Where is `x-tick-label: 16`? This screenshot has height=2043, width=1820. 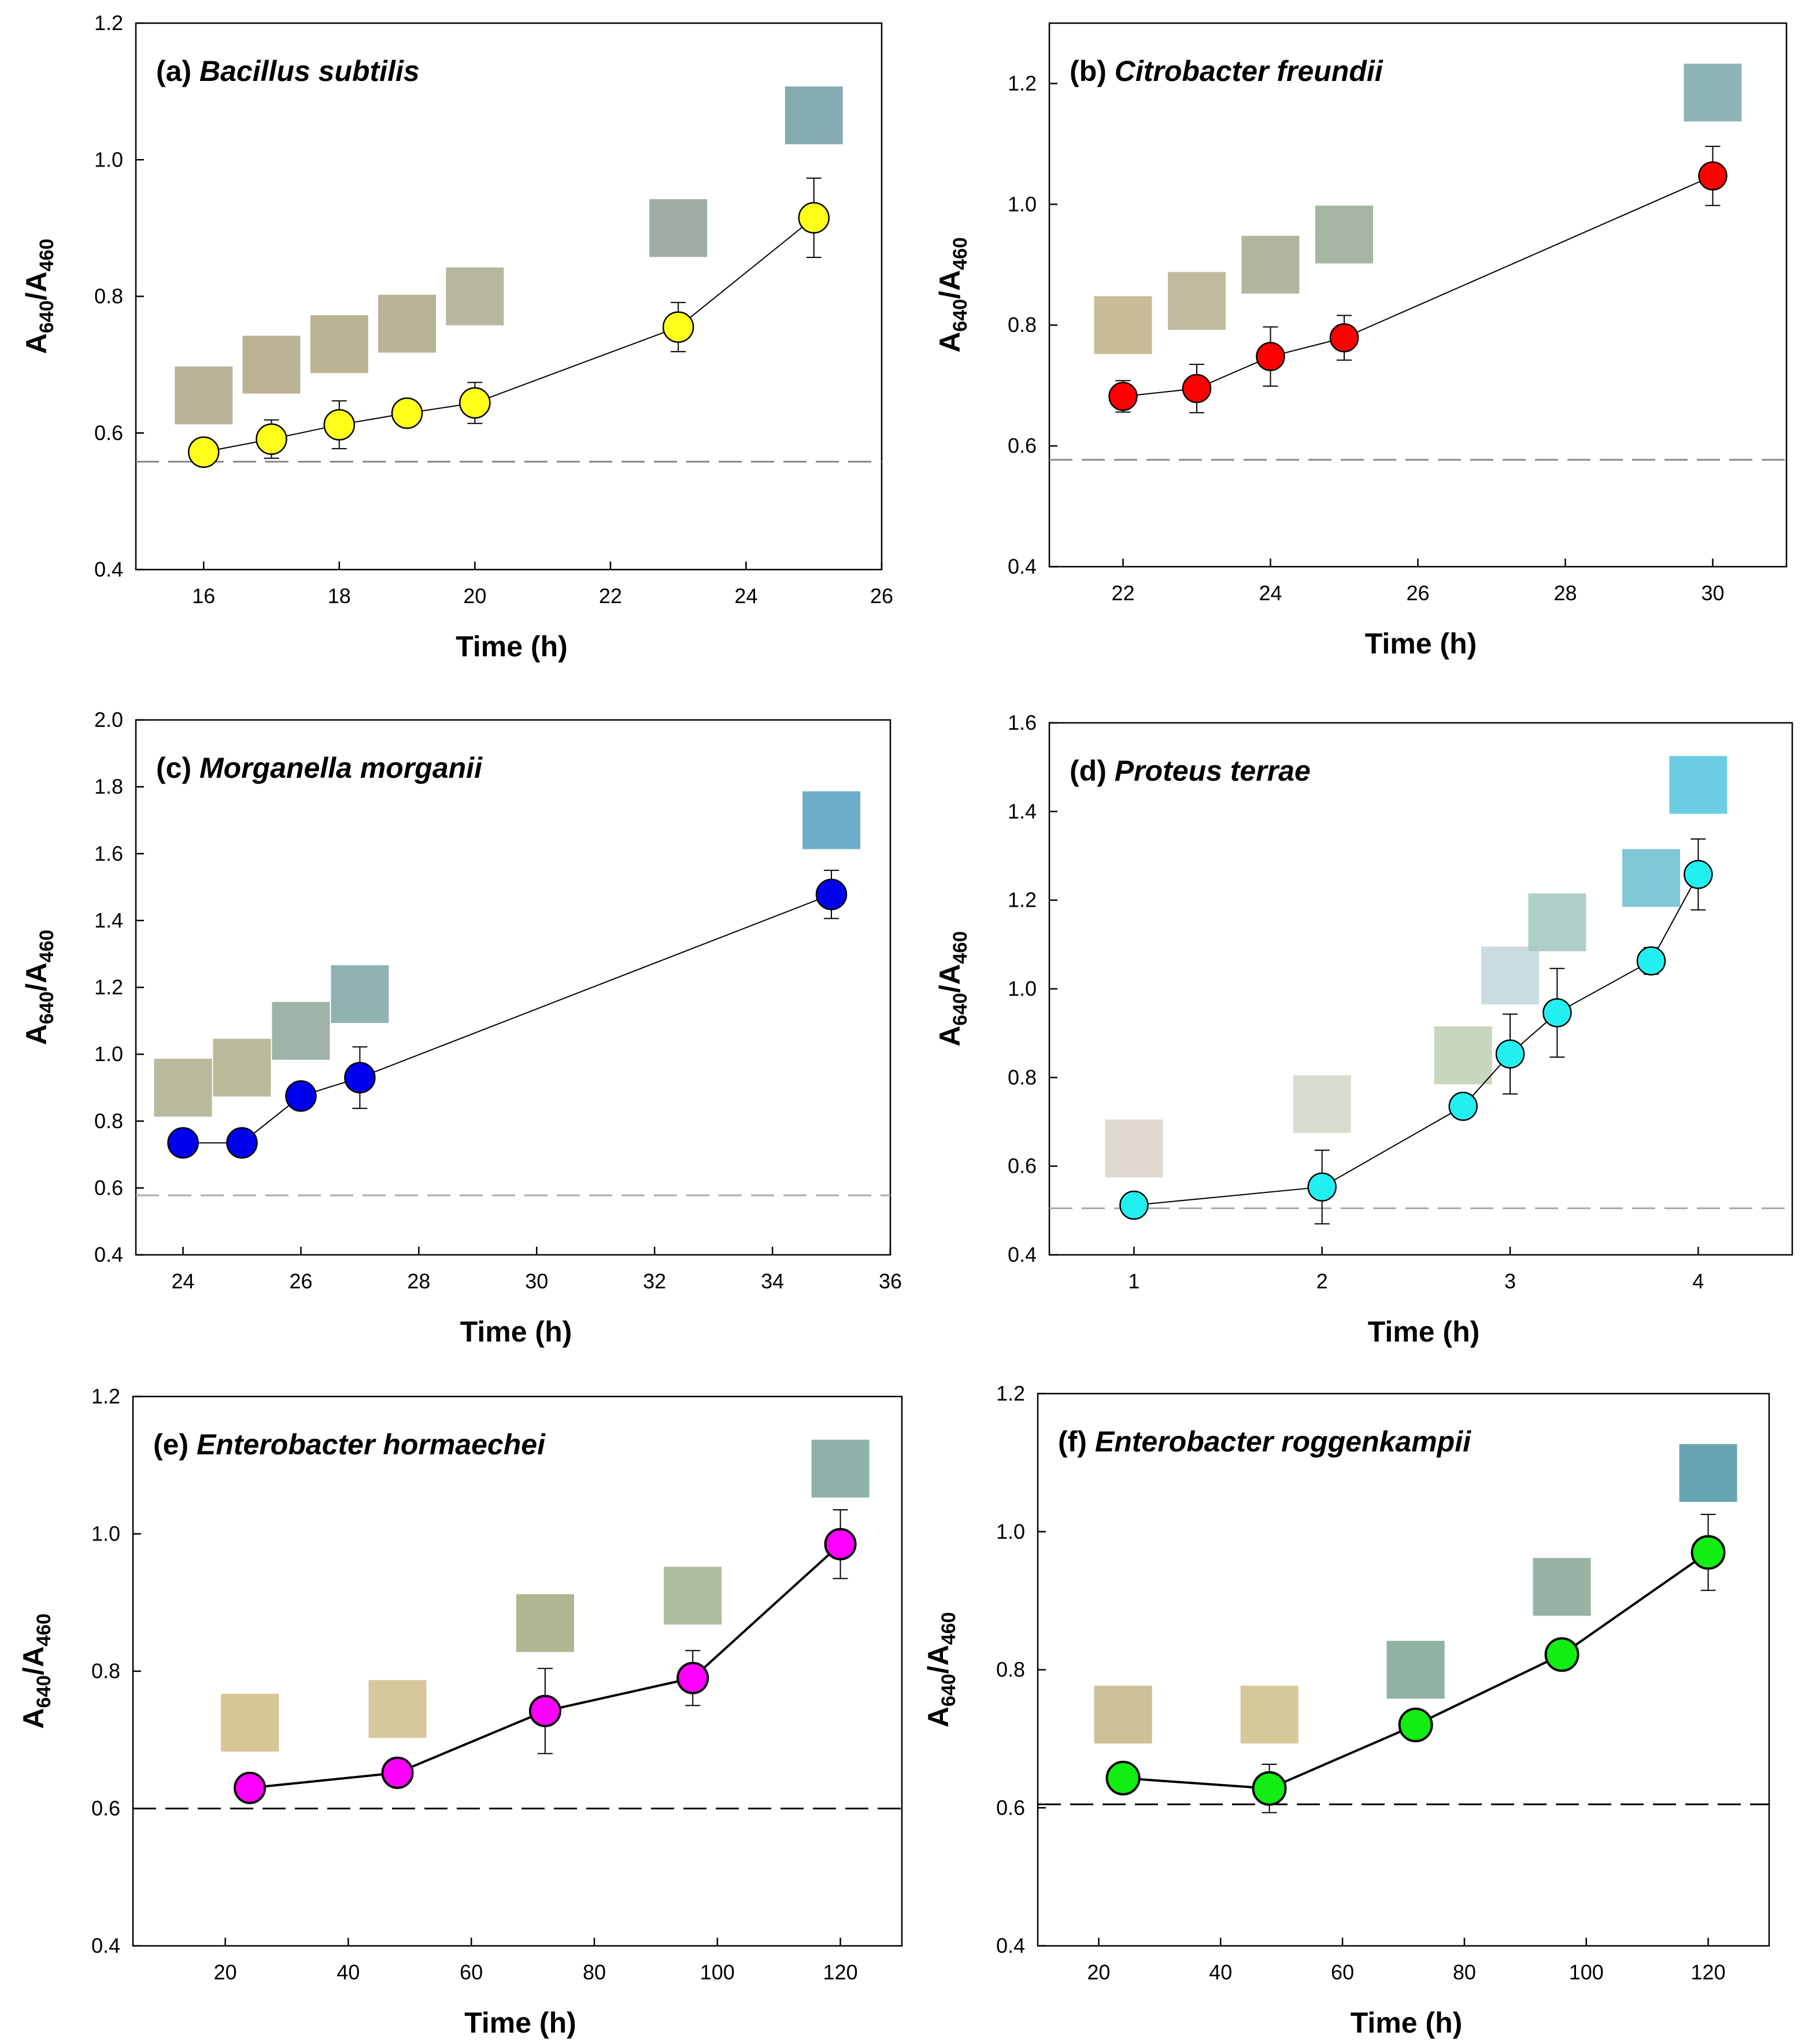
x-tick-label: 16 is located at coordinates (204, 596).